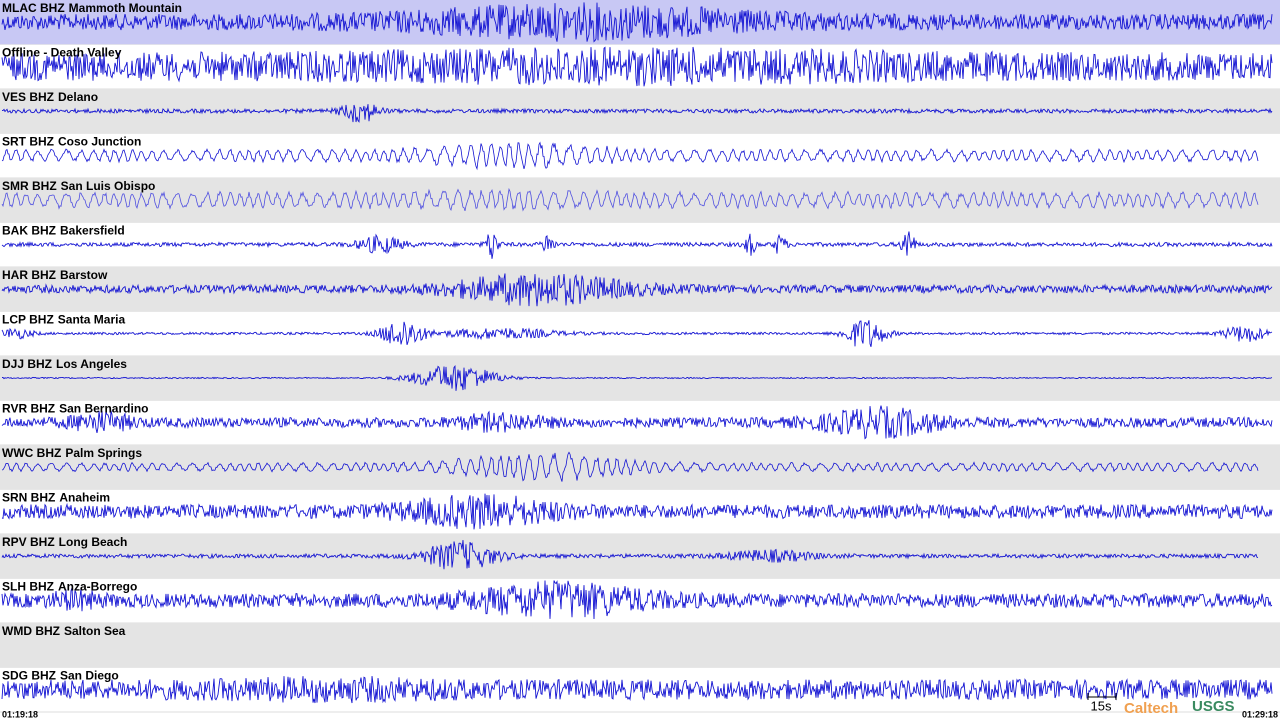  Describe the element at coordinates (1260, 714) in the screenshot. I see `end-time: 01:29:18` at that location.